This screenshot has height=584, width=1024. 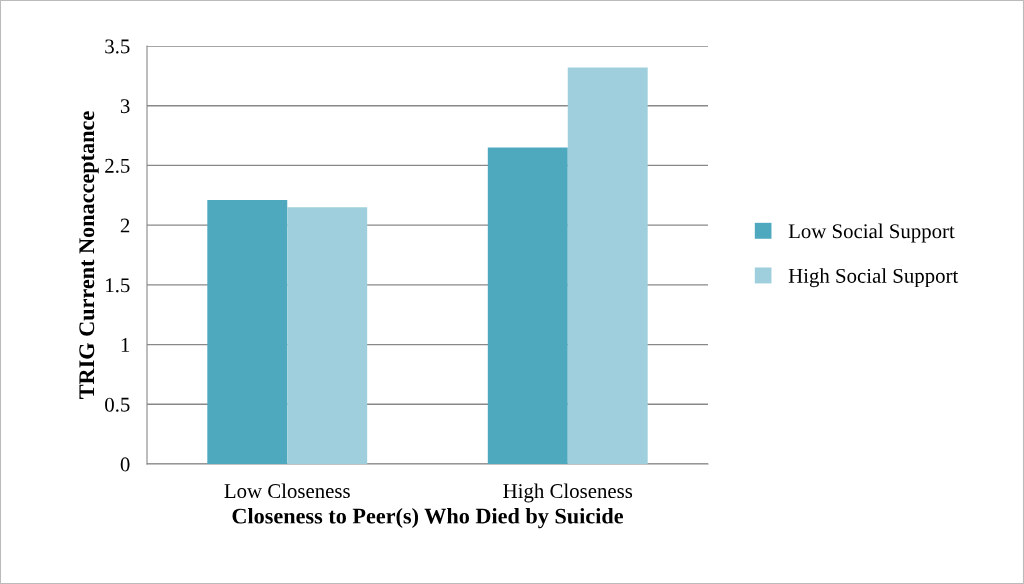 What do you see at coordinates (568, 493) in the screenshot?
I see `x-tick-label: High Closeness` at bounding box center [568, 493].